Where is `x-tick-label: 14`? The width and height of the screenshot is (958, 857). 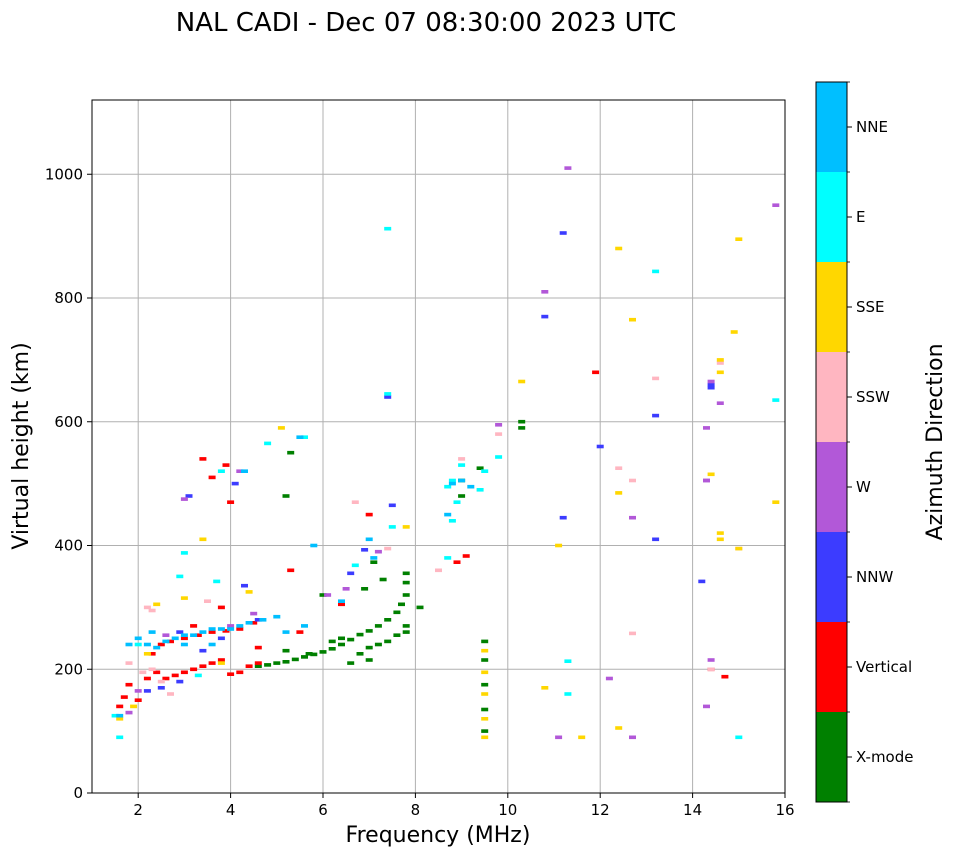 x-tick-label: 14 is located at coordinates (692, 810).